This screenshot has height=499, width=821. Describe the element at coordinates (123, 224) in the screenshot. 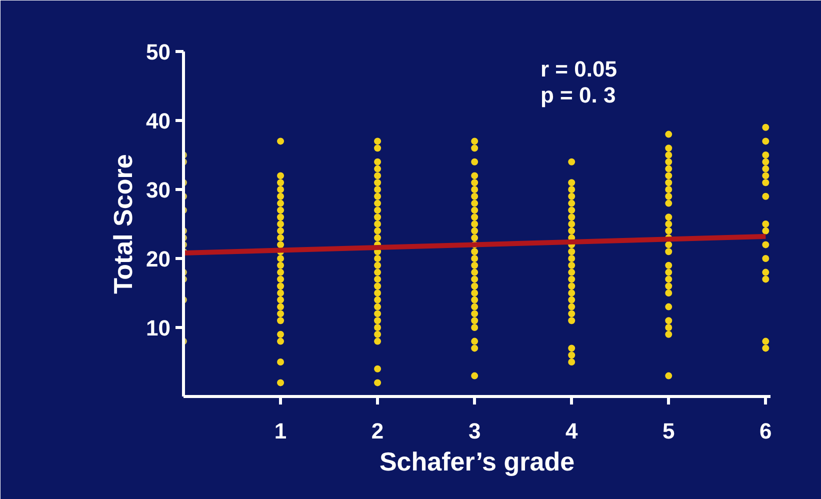

I see `y-axis-title: Total Score` at that location.